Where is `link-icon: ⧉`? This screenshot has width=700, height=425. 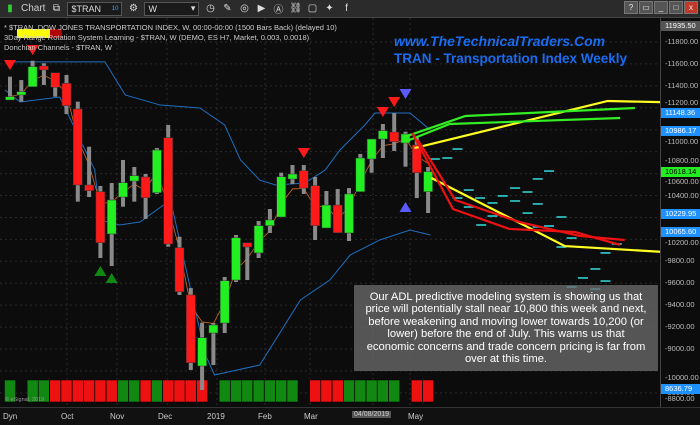
link-icon: ⧉ is located at coordinates (56, 8).